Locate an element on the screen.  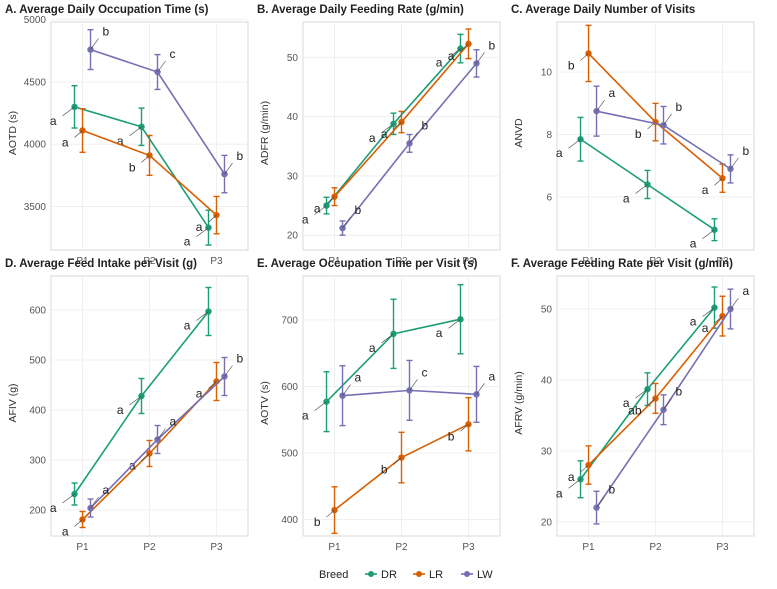
series-lw: b c b is located at coordinates (165, 109).